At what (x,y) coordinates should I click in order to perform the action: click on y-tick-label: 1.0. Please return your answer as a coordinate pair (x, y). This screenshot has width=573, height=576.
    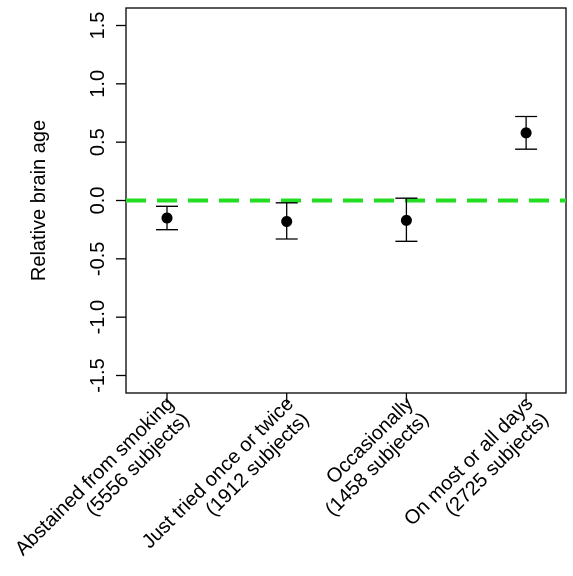
    Looking at the image, I should click on (98, 84).